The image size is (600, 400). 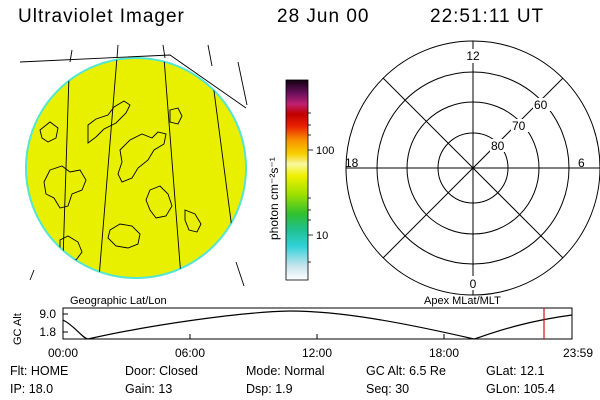 What do you see at coordinates (49, 371) in the screenshot?
I see `info-flt-value: HOME` at bounding box center [49, 371].